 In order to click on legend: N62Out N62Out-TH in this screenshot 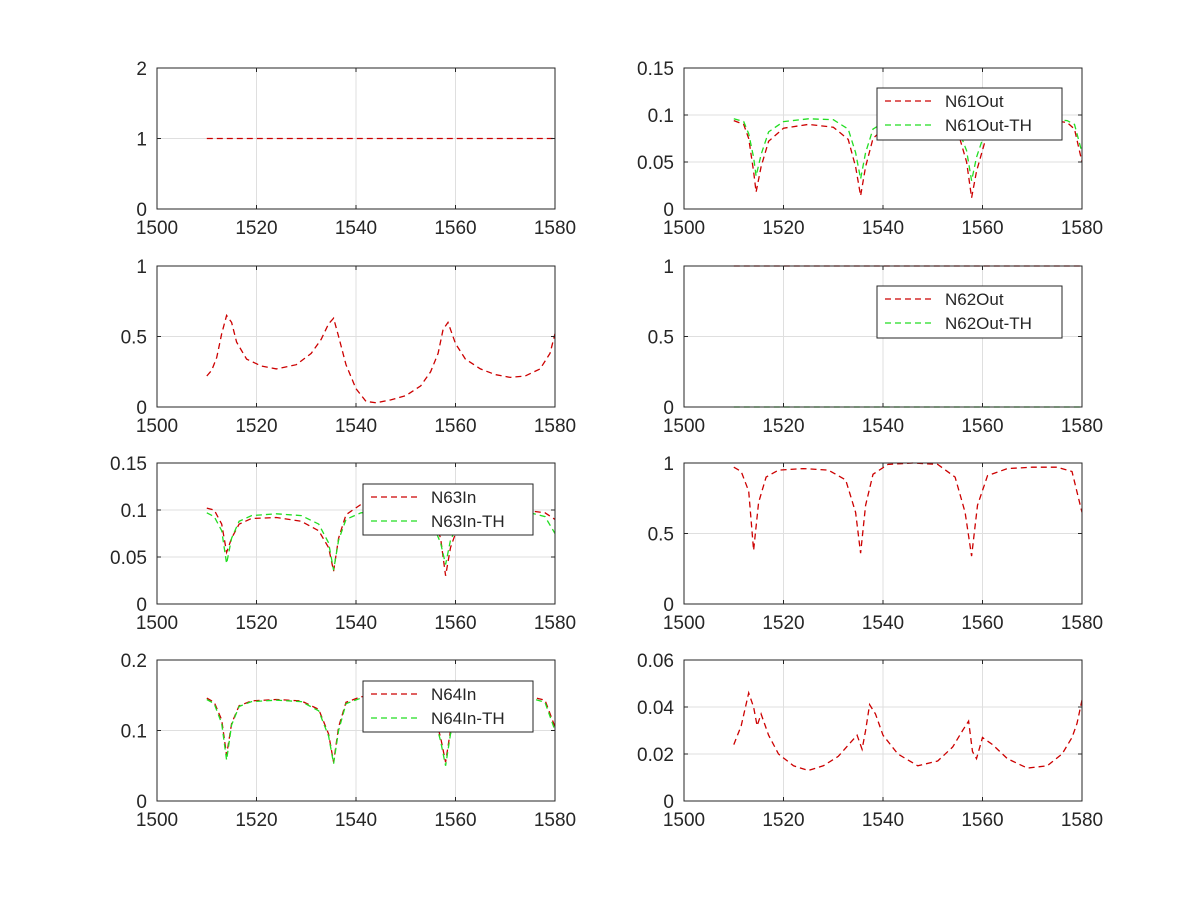, I will do `click(969, 312)`.